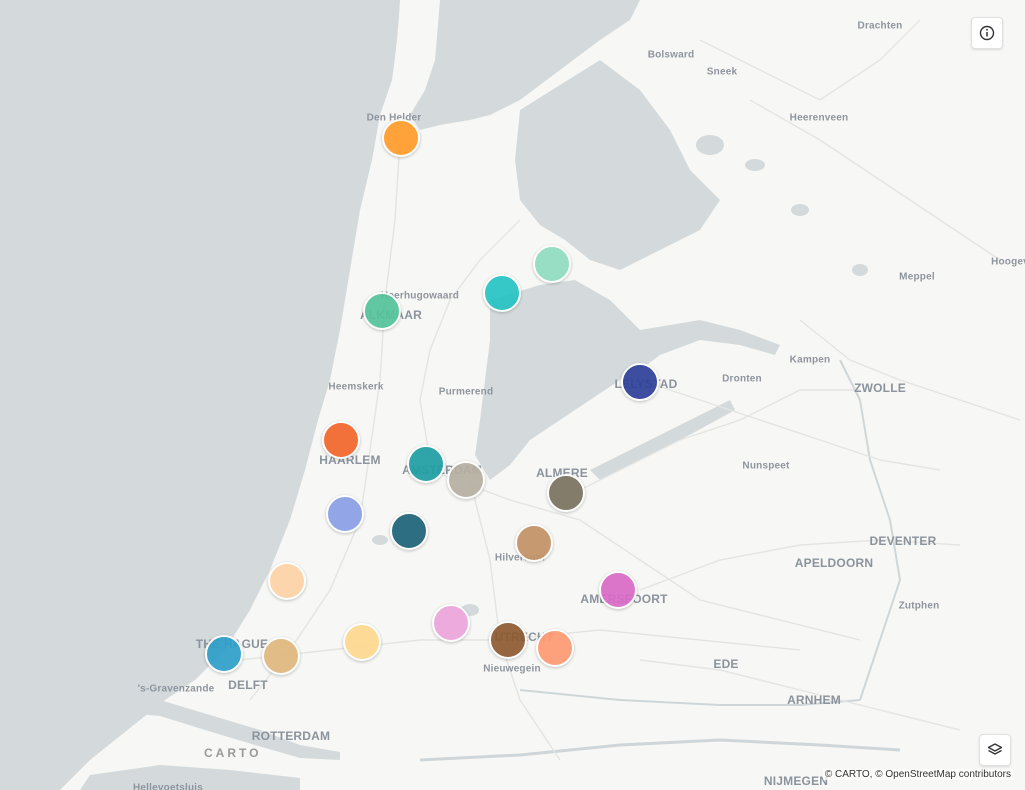 This screenshot has height=790, width=1025. I want to click on texel, so click(420, 50).